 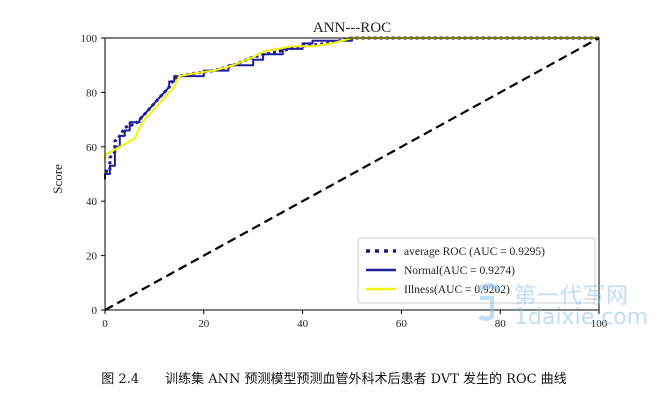 I want to click on y-tick-label: 0, so click(x=95, y=311).